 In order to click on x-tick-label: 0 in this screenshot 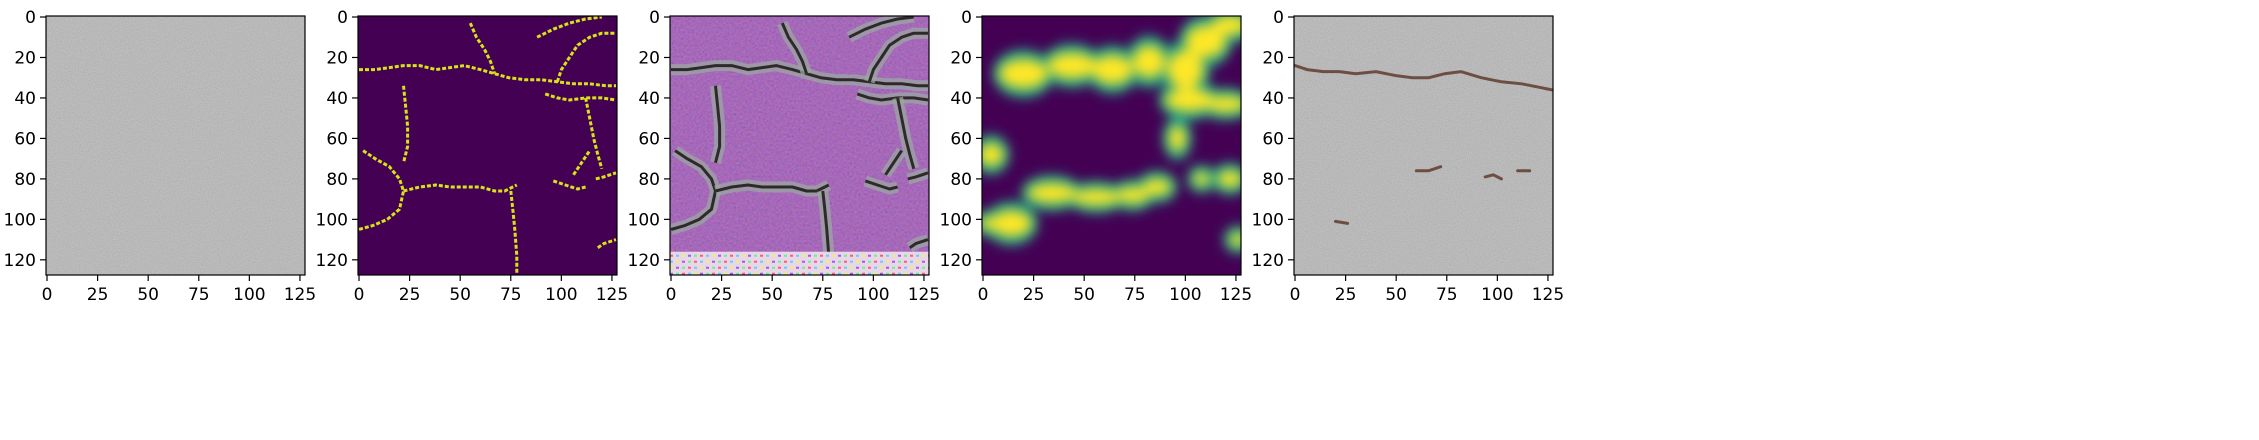, I will do `click(359, 295)`.